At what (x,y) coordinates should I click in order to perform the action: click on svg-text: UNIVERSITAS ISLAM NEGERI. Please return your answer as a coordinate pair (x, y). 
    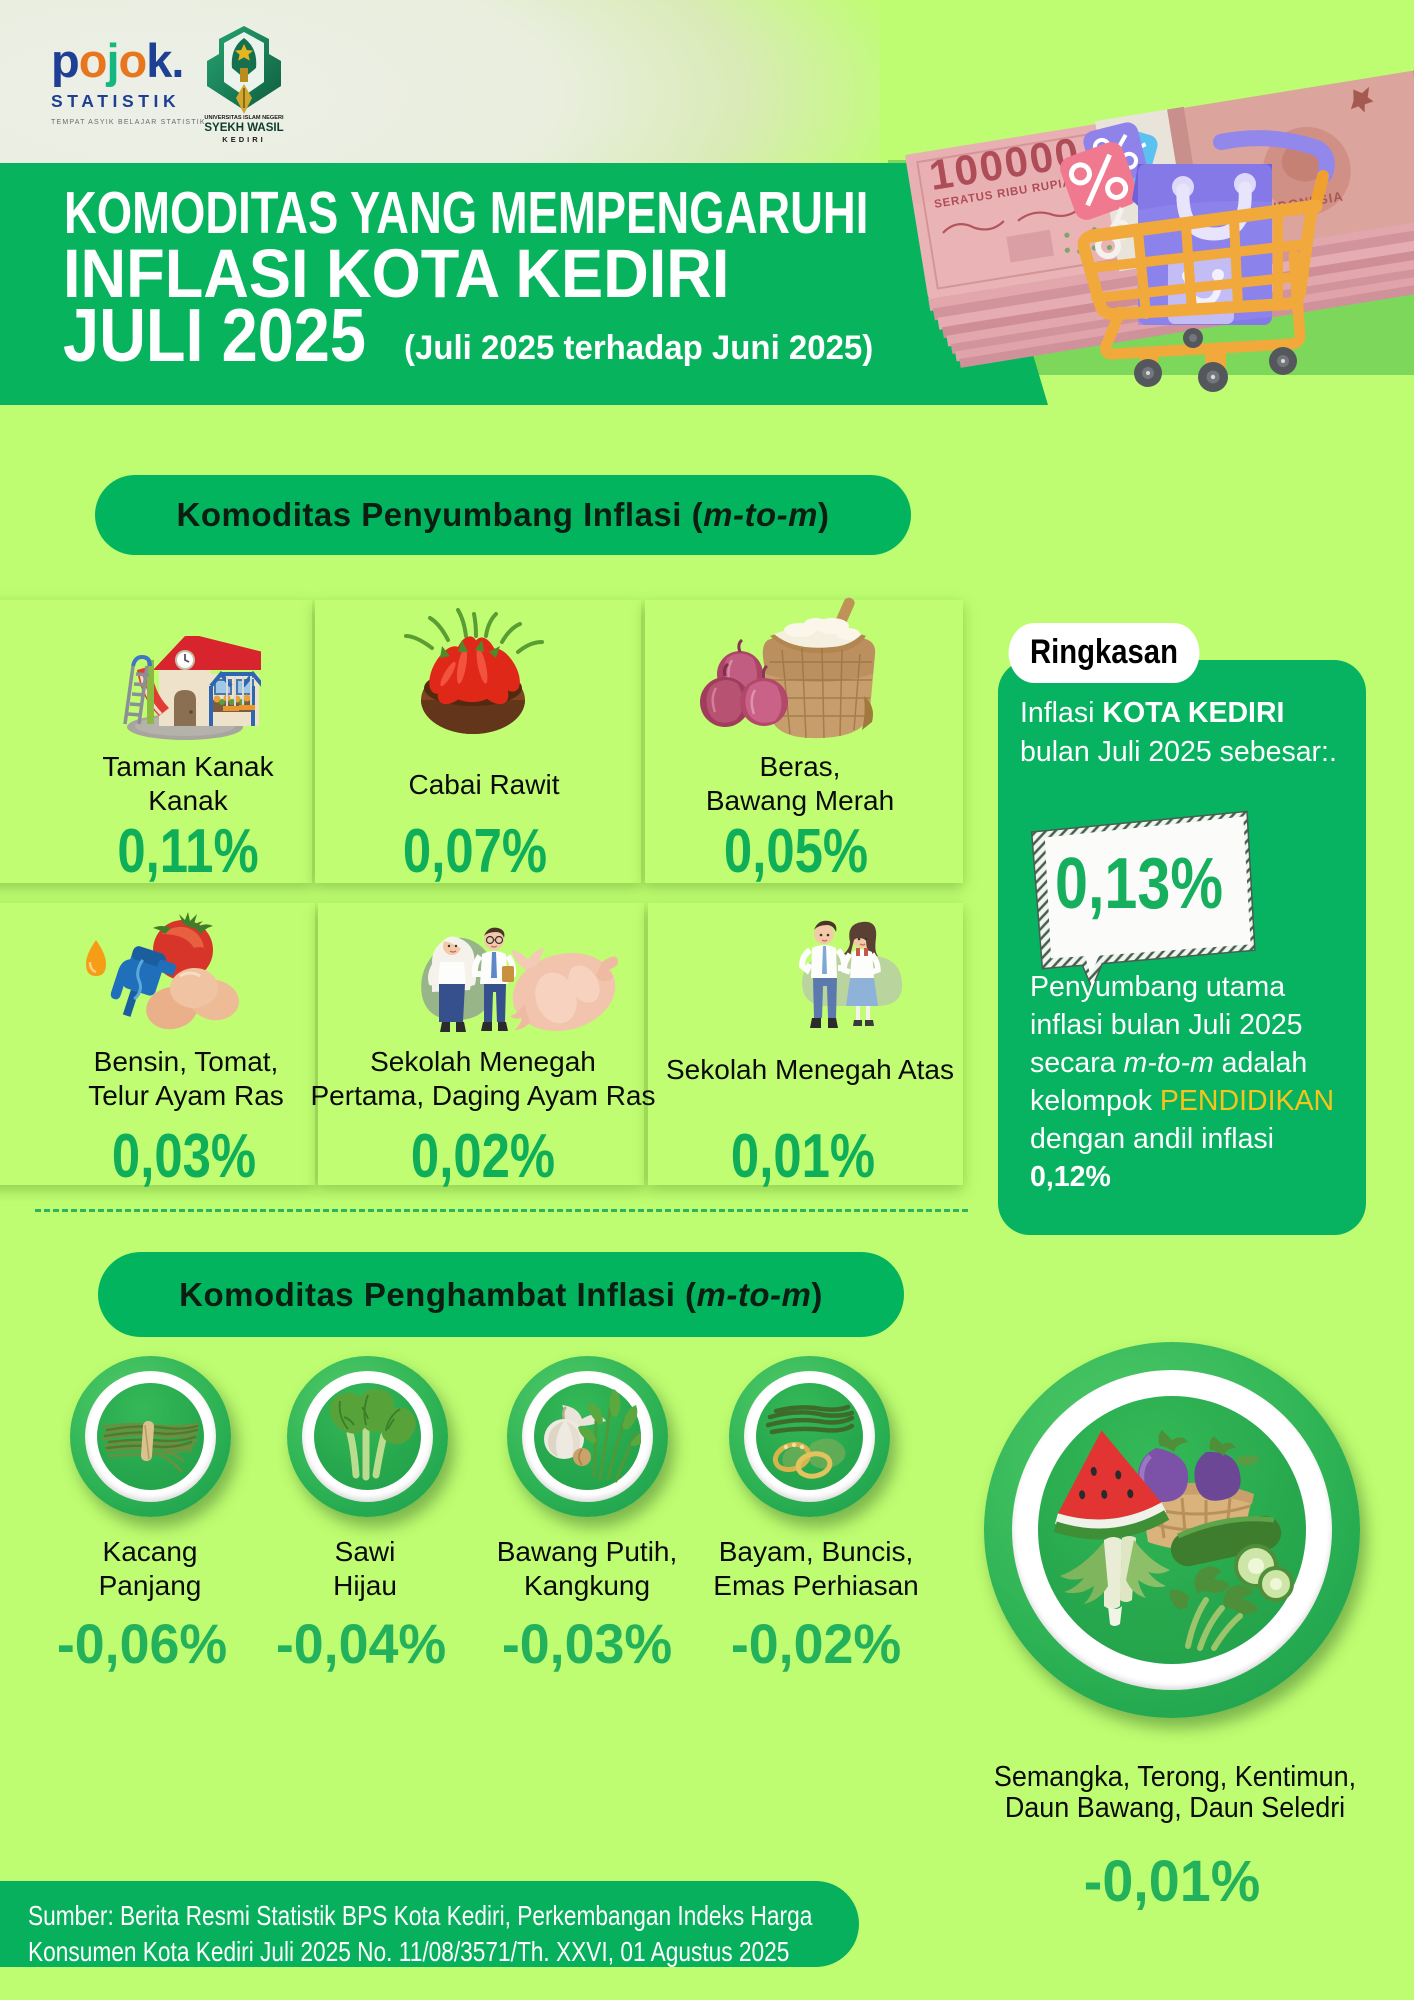
    Looking at the image, I should click on (244, 118).